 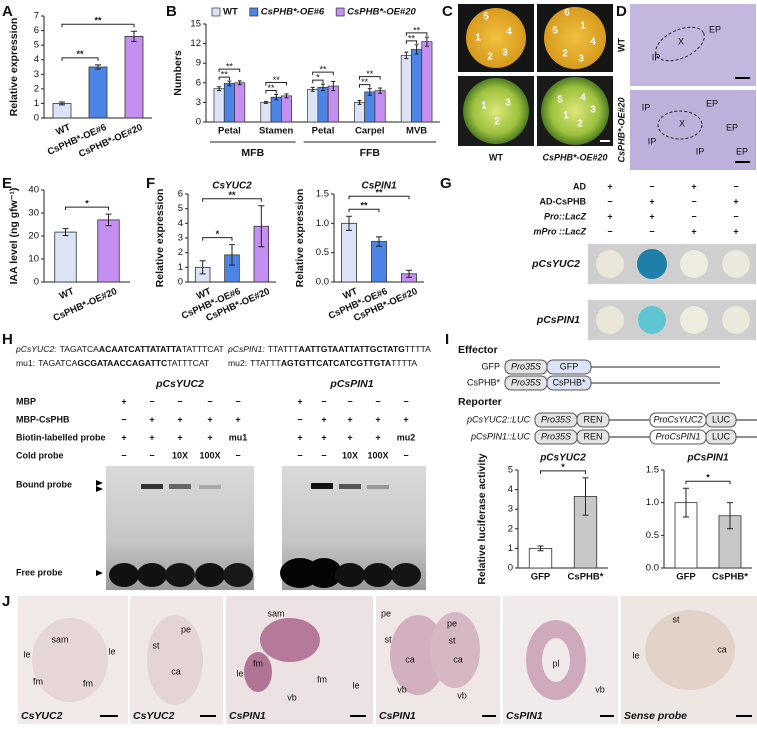 What do you see at coordinates (677, 436) in the screenshot?
I see `construct-label: ProCsPIN1` at bounding box center [677, 436].